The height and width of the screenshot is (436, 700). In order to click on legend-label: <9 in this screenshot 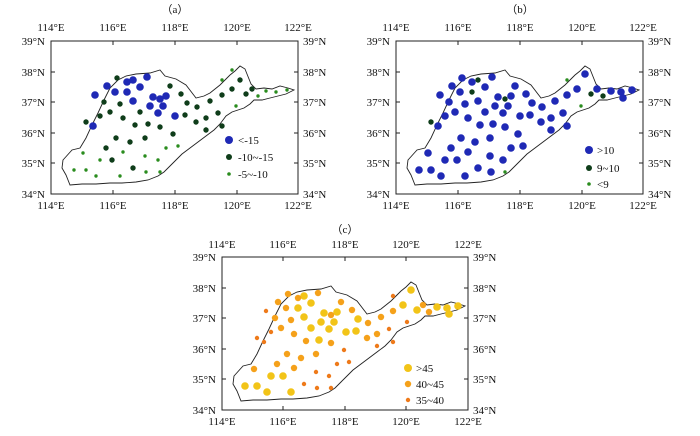, I will do `click(603, 185)`.